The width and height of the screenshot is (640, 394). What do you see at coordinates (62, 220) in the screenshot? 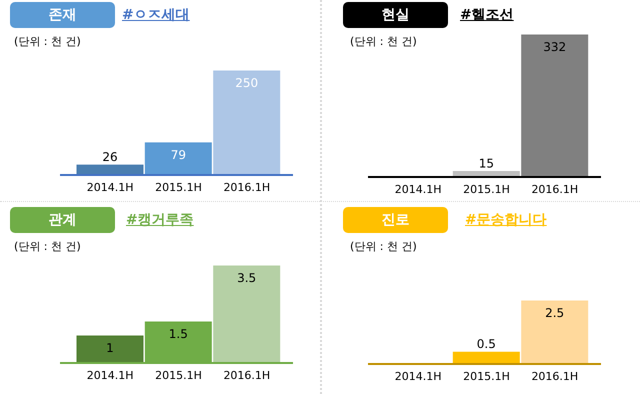
I see `chart-title: 관계` at bounding box center [62, 220].